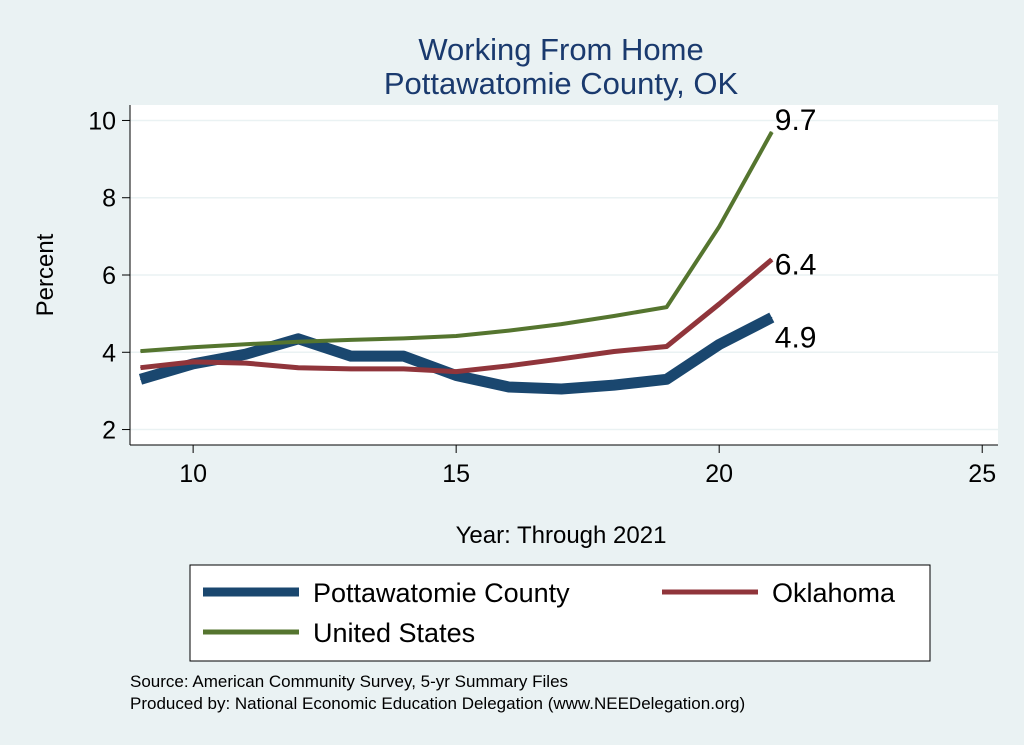 This screenshot has height=745, width=1024. What do you see at coordinates (109, 431) in the screenshot?
I see `y-tick-label: 2` at bounding box center [109, 431].